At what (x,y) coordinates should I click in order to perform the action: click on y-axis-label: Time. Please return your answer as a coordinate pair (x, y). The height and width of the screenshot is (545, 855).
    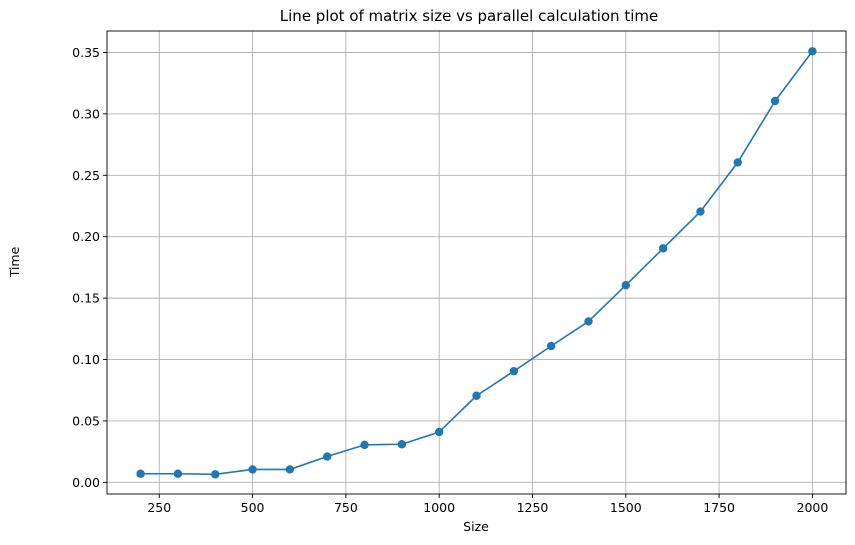
    Looking at the image, I should click on (14, 262).